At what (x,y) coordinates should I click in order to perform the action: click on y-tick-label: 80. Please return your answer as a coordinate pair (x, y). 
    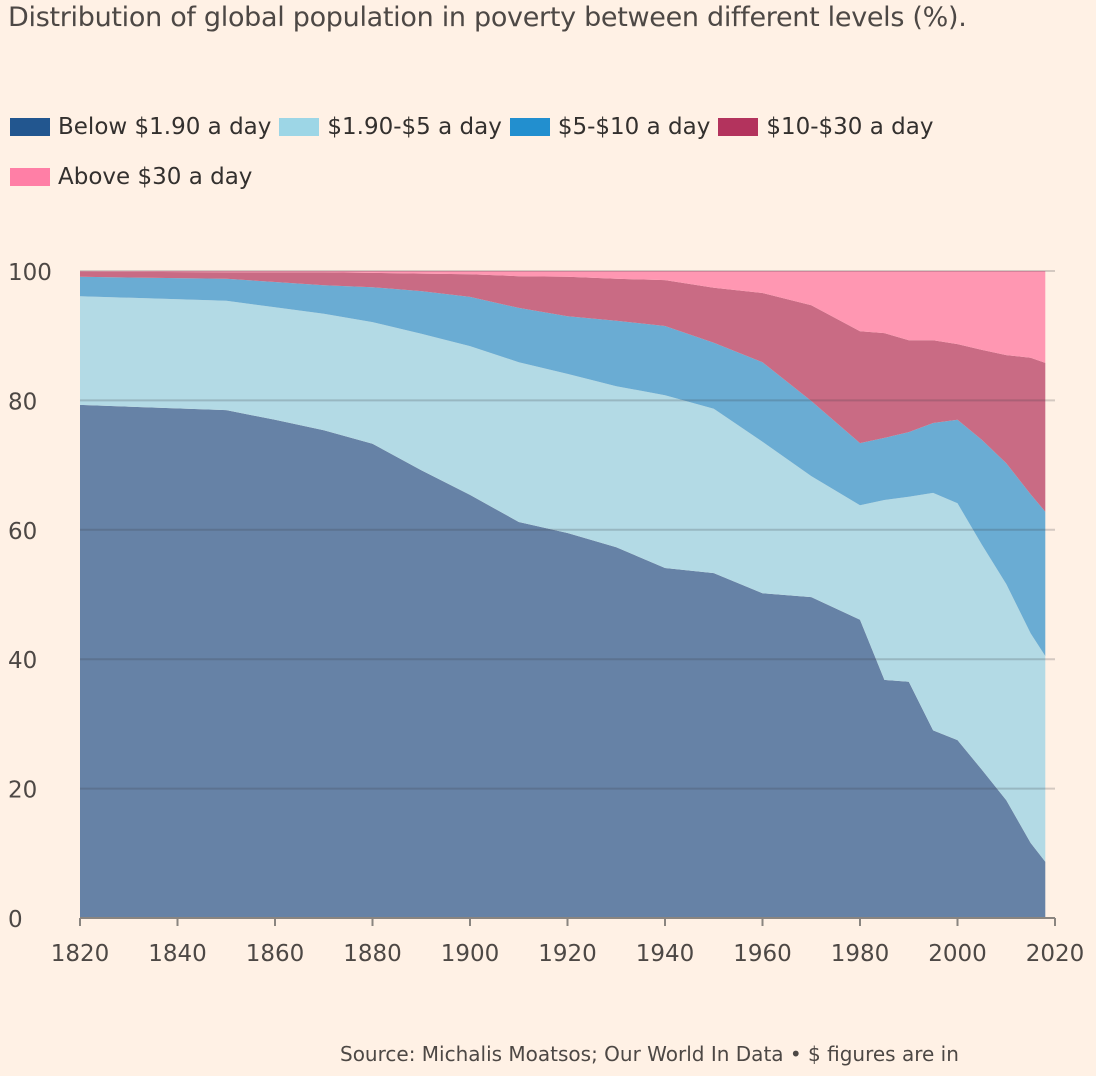
    Looking at the image, I should click on (22, 402).